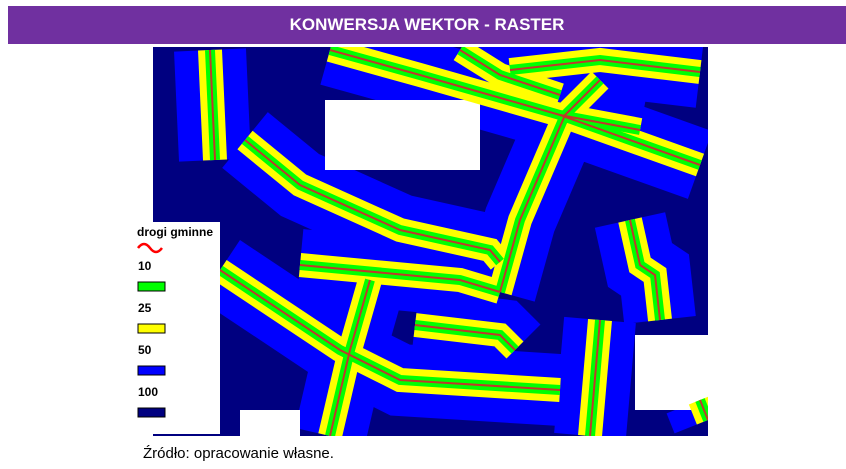 This screenshot has height=469, width=846. Describe the element at coordinates (175, 232) in the screenshot. I see `legend-title: drogi gminne` at that location.